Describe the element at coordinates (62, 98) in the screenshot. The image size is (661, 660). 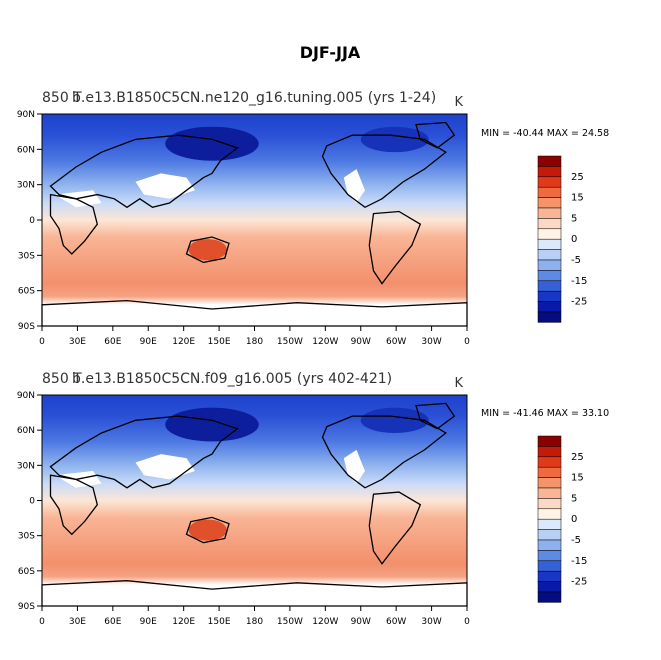
I see `panel-variable-title: 850 T` at that location.